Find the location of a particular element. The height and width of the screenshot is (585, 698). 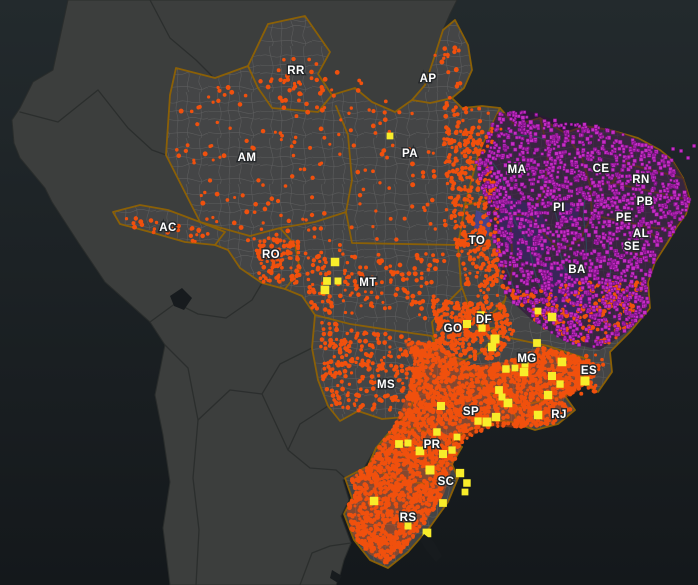

state-label-ba: BA is located at coordinates (576, 270).